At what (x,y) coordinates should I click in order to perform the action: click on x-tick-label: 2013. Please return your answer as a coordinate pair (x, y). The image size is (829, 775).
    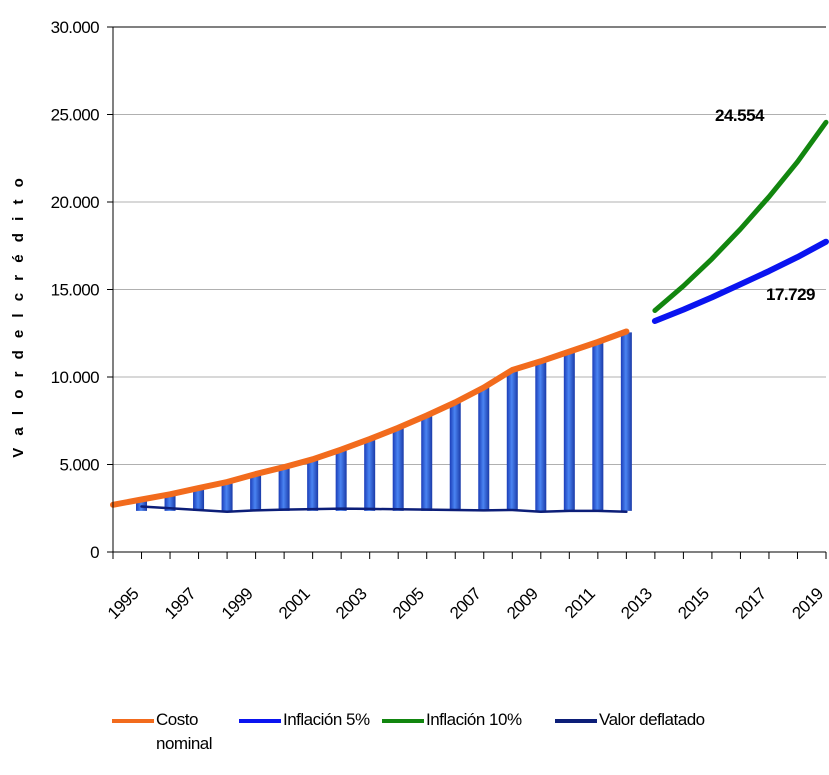
    Looking at the image, I should click on (636, 603).